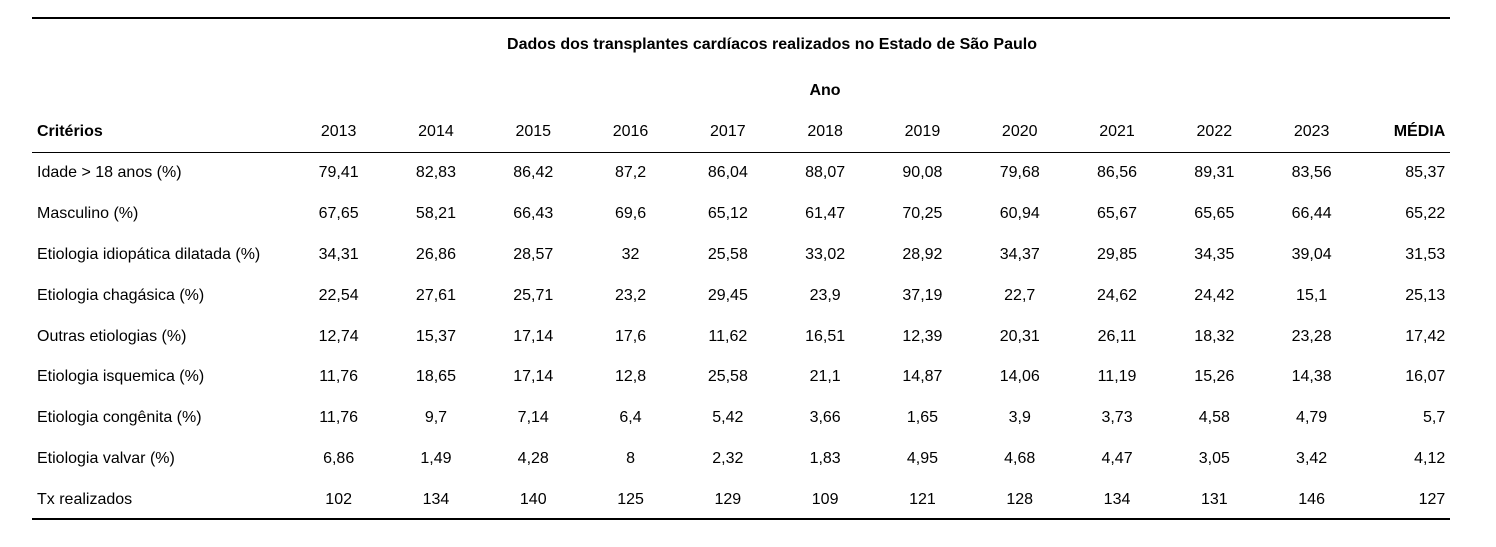 The image size is (1496, 547). Describe the element at coordinates (728, 499) in the screenshot. I see `year-value-cell: 129` at that location.